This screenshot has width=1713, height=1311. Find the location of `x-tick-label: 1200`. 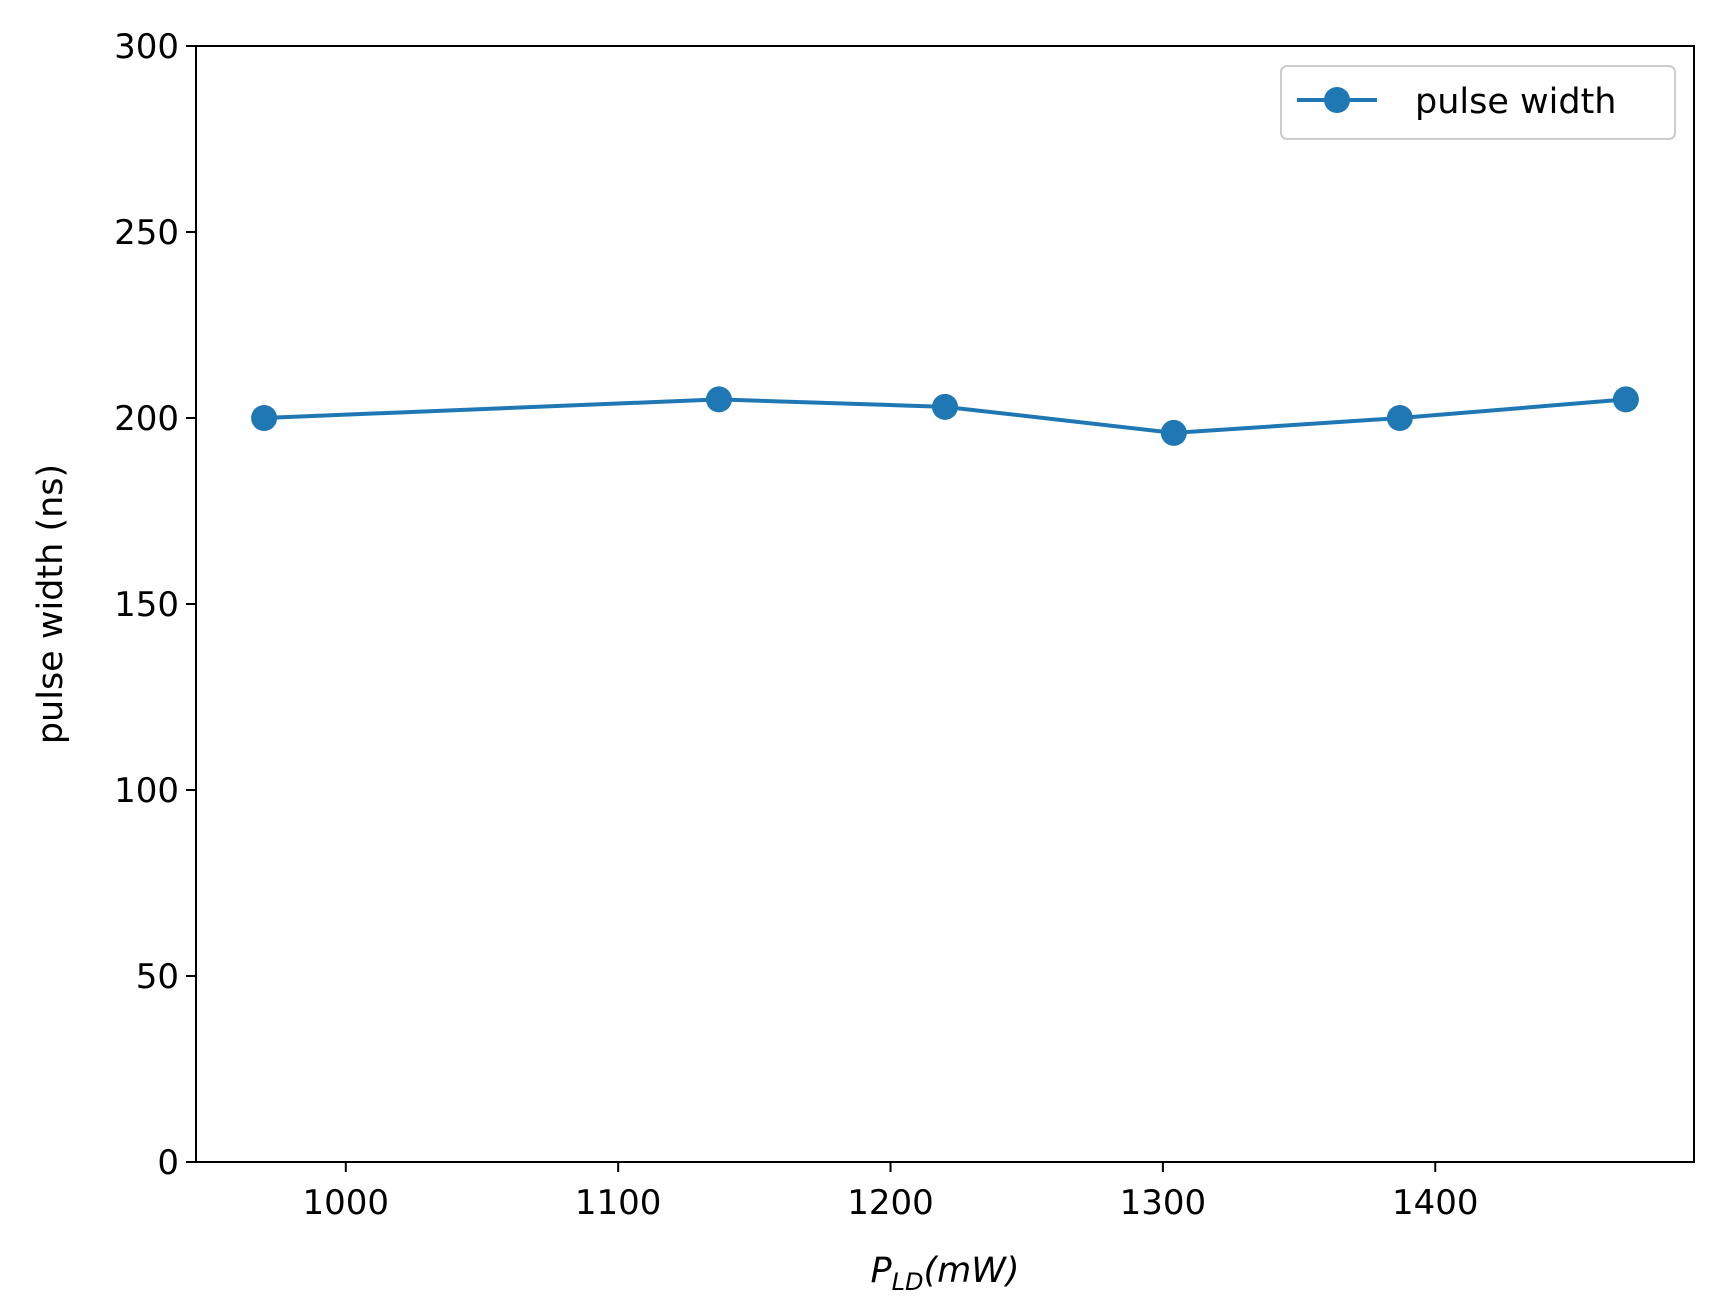

x-tick-label: 1200 is located at coordinates (890, 1203).